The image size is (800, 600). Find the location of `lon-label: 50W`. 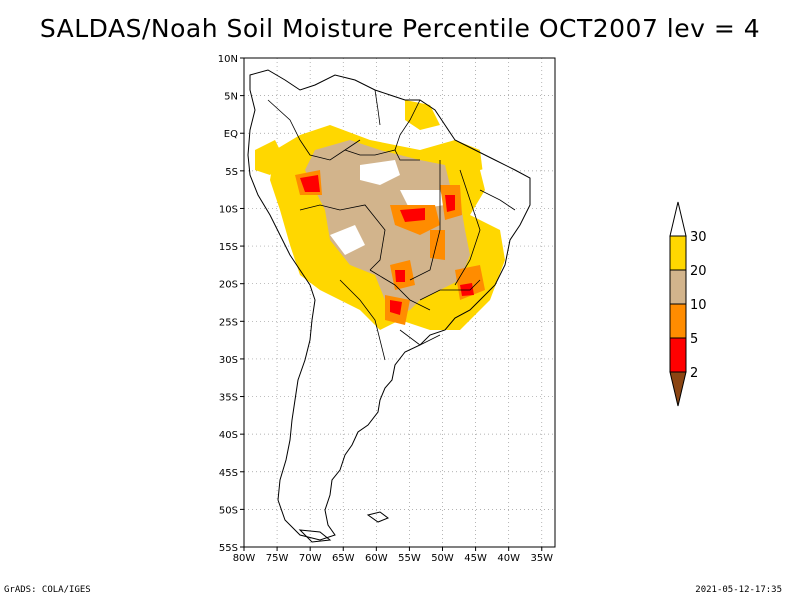

lon-label: 50W is located at coordinates (442, 558).